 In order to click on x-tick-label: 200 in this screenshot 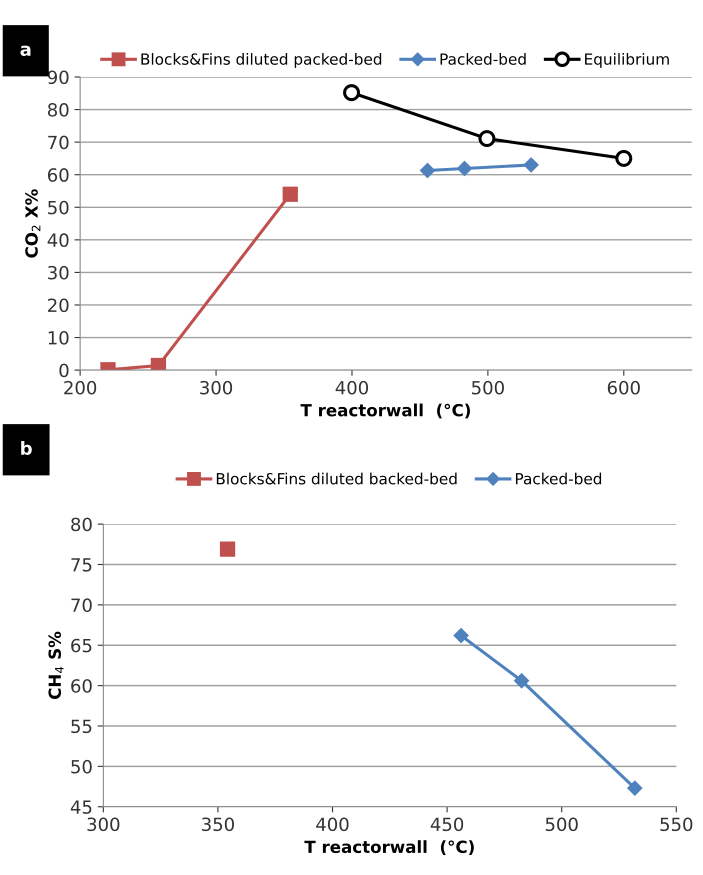, I will do `click(80, 387)`.